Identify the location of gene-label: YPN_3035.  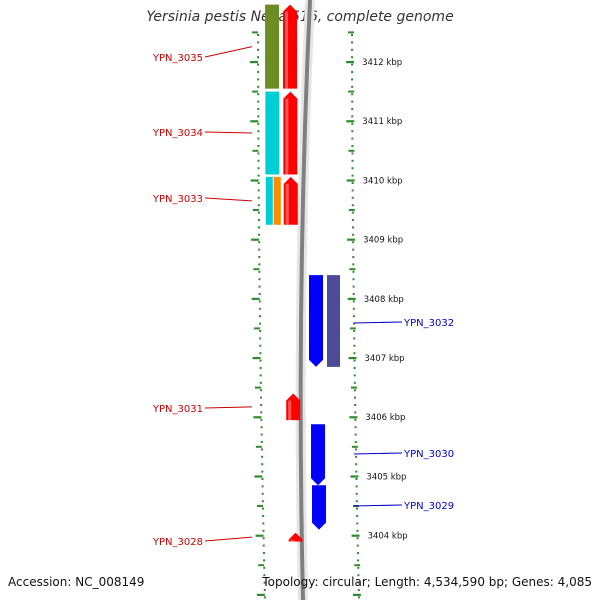
(177, 58).